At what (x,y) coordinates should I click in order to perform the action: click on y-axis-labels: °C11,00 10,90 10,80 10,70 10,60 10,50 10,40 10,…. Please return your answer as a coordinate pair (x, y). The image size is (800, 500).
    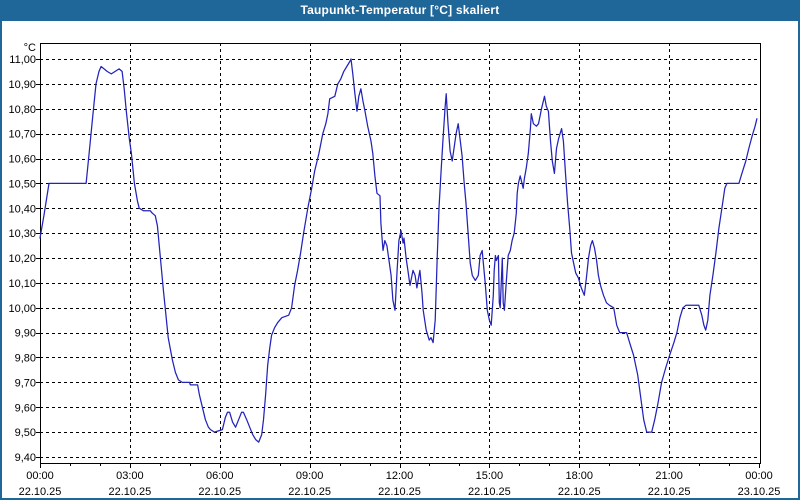
    Looking at the image, I should click on (22, 253).